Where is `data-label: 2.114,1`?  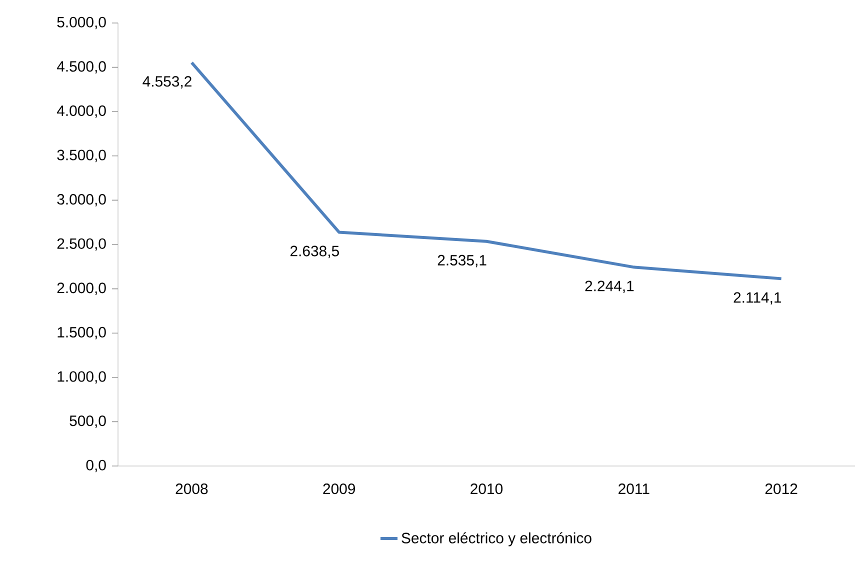
data-label: 2.114,1 is located at coordinates (758, 298).